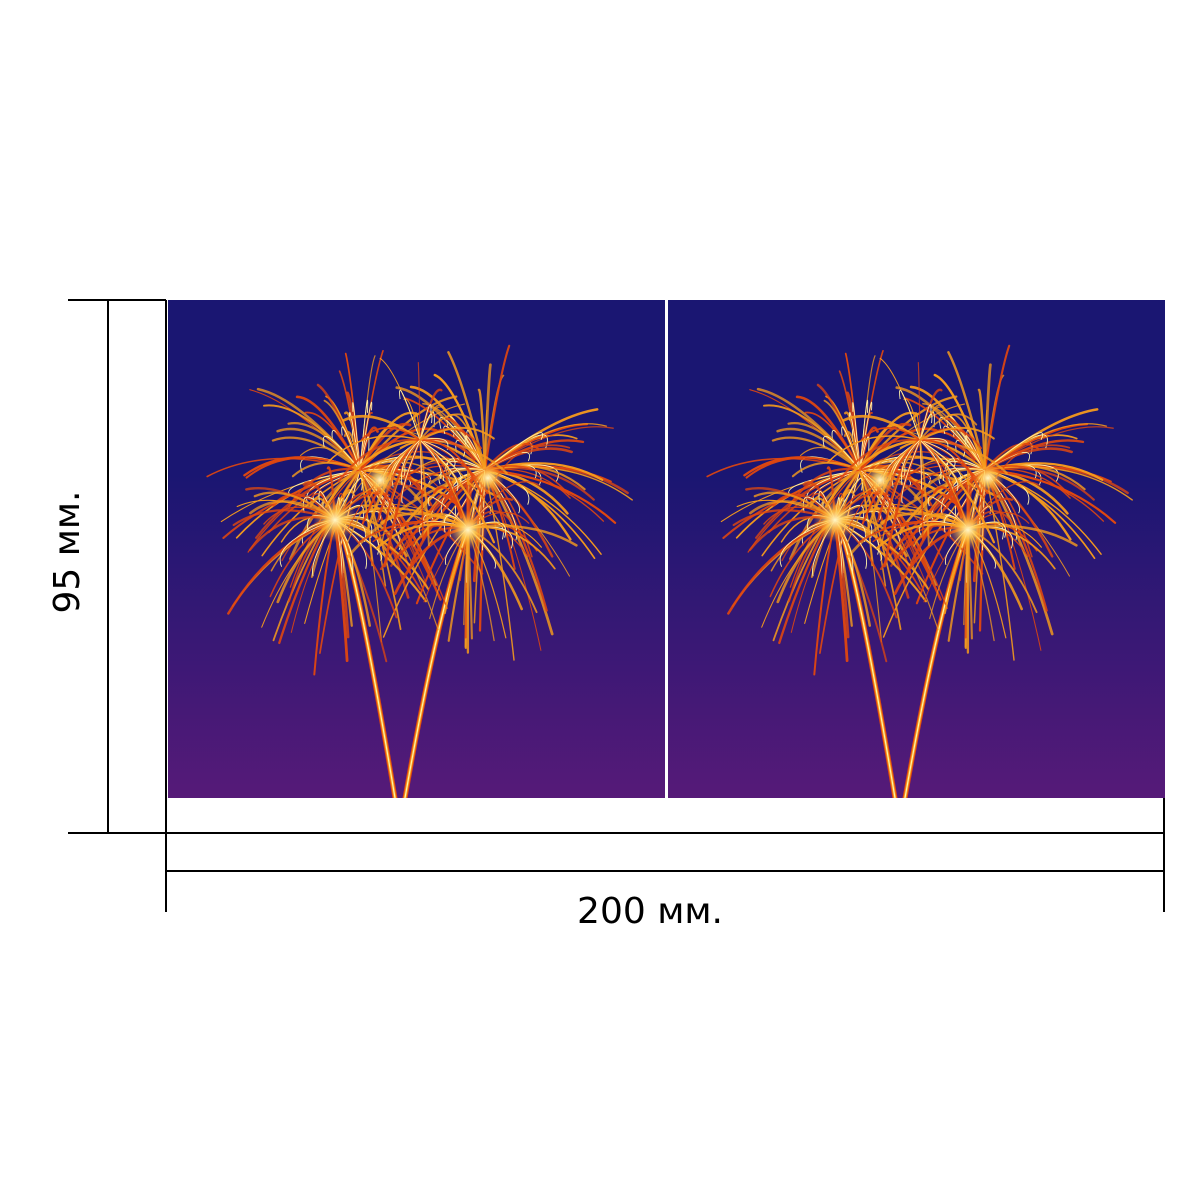 The width and height of the screenshot is (1200, 1200). I want to click on panel-divider, so click(666, 549).